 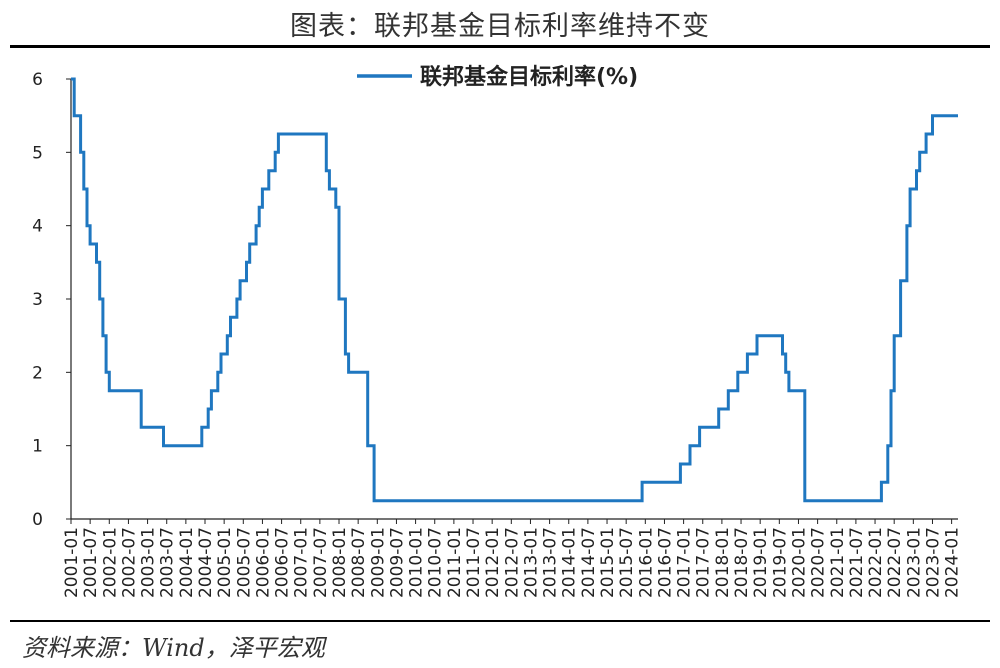 I want to click on x-tick-label: 2011-07, so click(x=474, y=562).